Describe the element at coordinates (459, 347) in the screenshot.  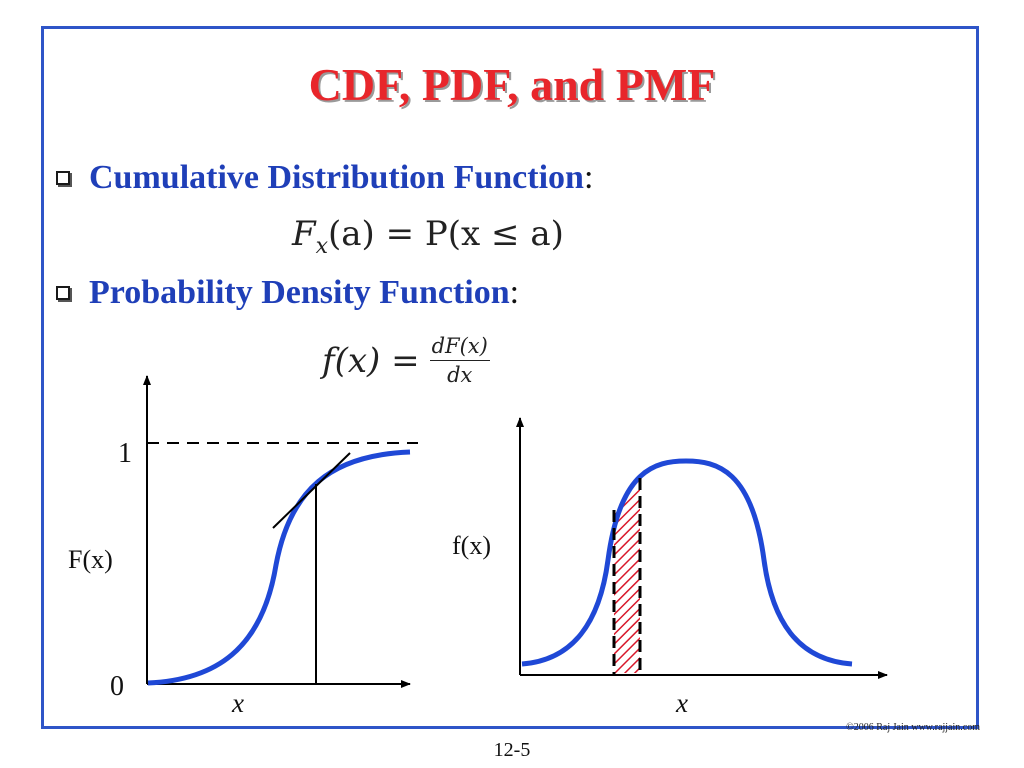
I see `pdf-formula-numerator: dF(x)` at that location.